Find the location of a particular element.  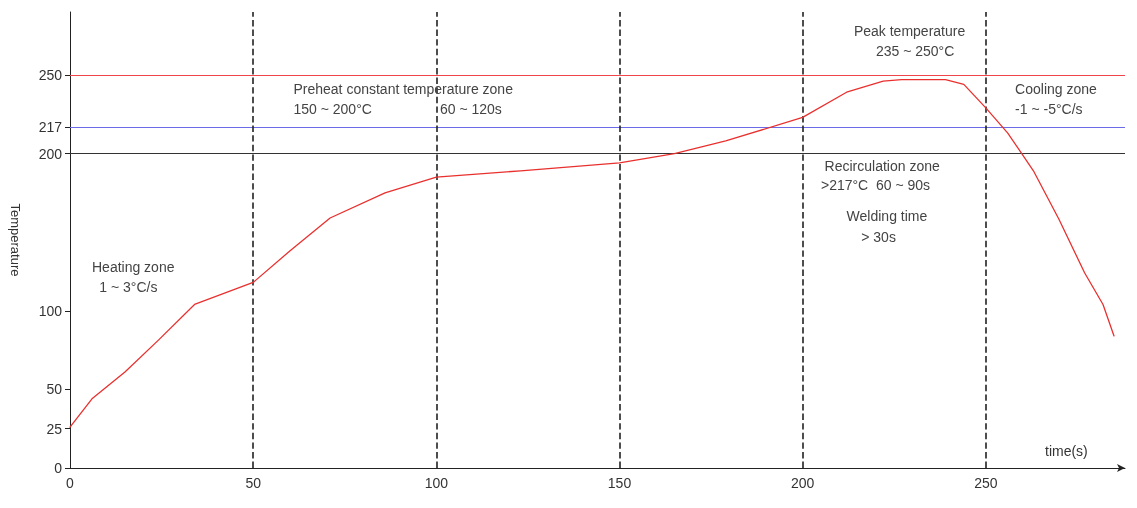

x-tick-label: 150 is located at coordinates (619, 483).